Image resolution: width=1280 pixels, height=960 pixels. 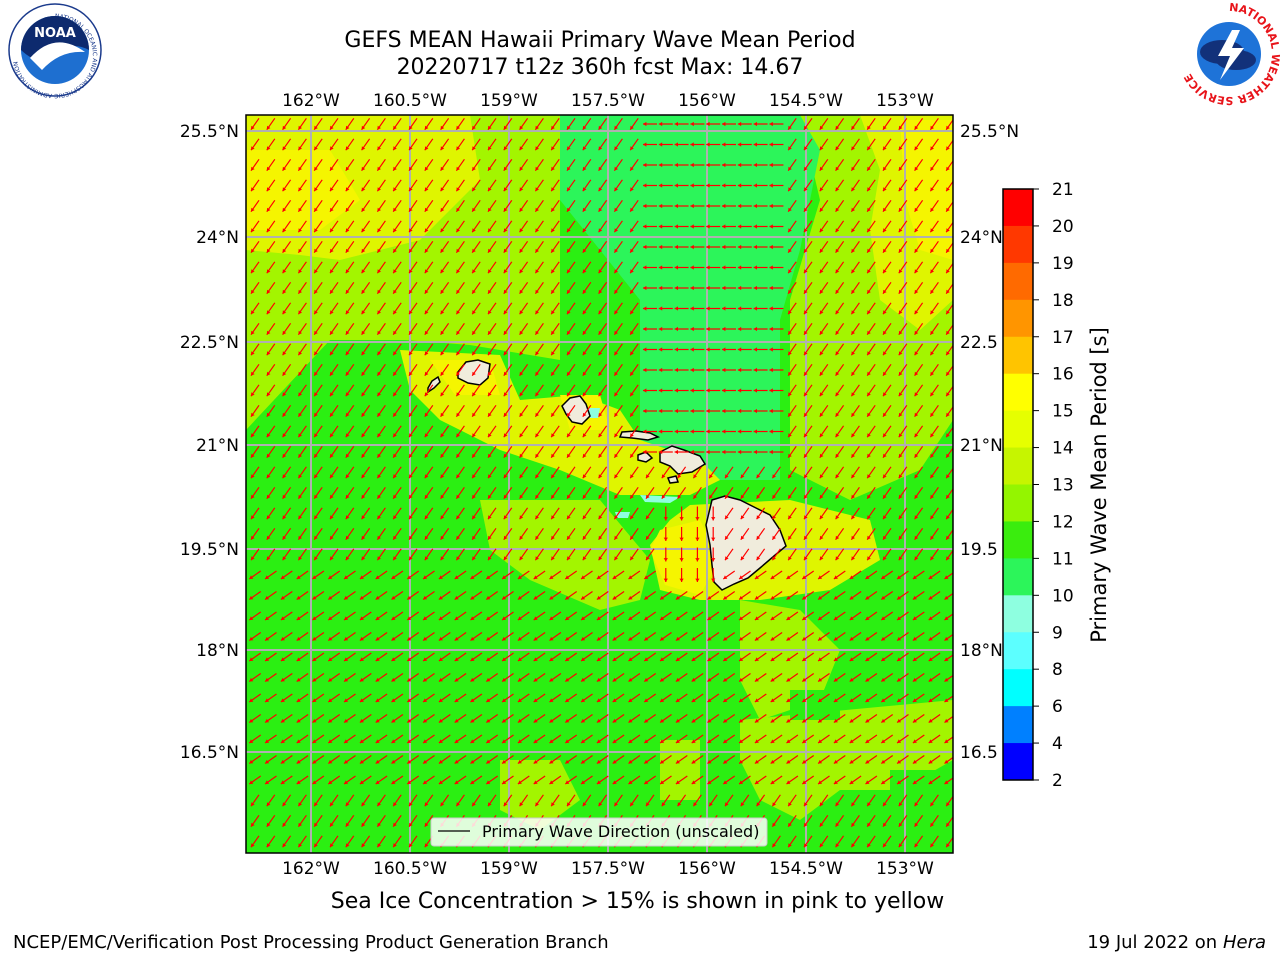 What do you see at coordinates (989, 132) in the screenshot?
I see `lat-tick-label-right: 25.5°N` at bounding box center [989, 132].